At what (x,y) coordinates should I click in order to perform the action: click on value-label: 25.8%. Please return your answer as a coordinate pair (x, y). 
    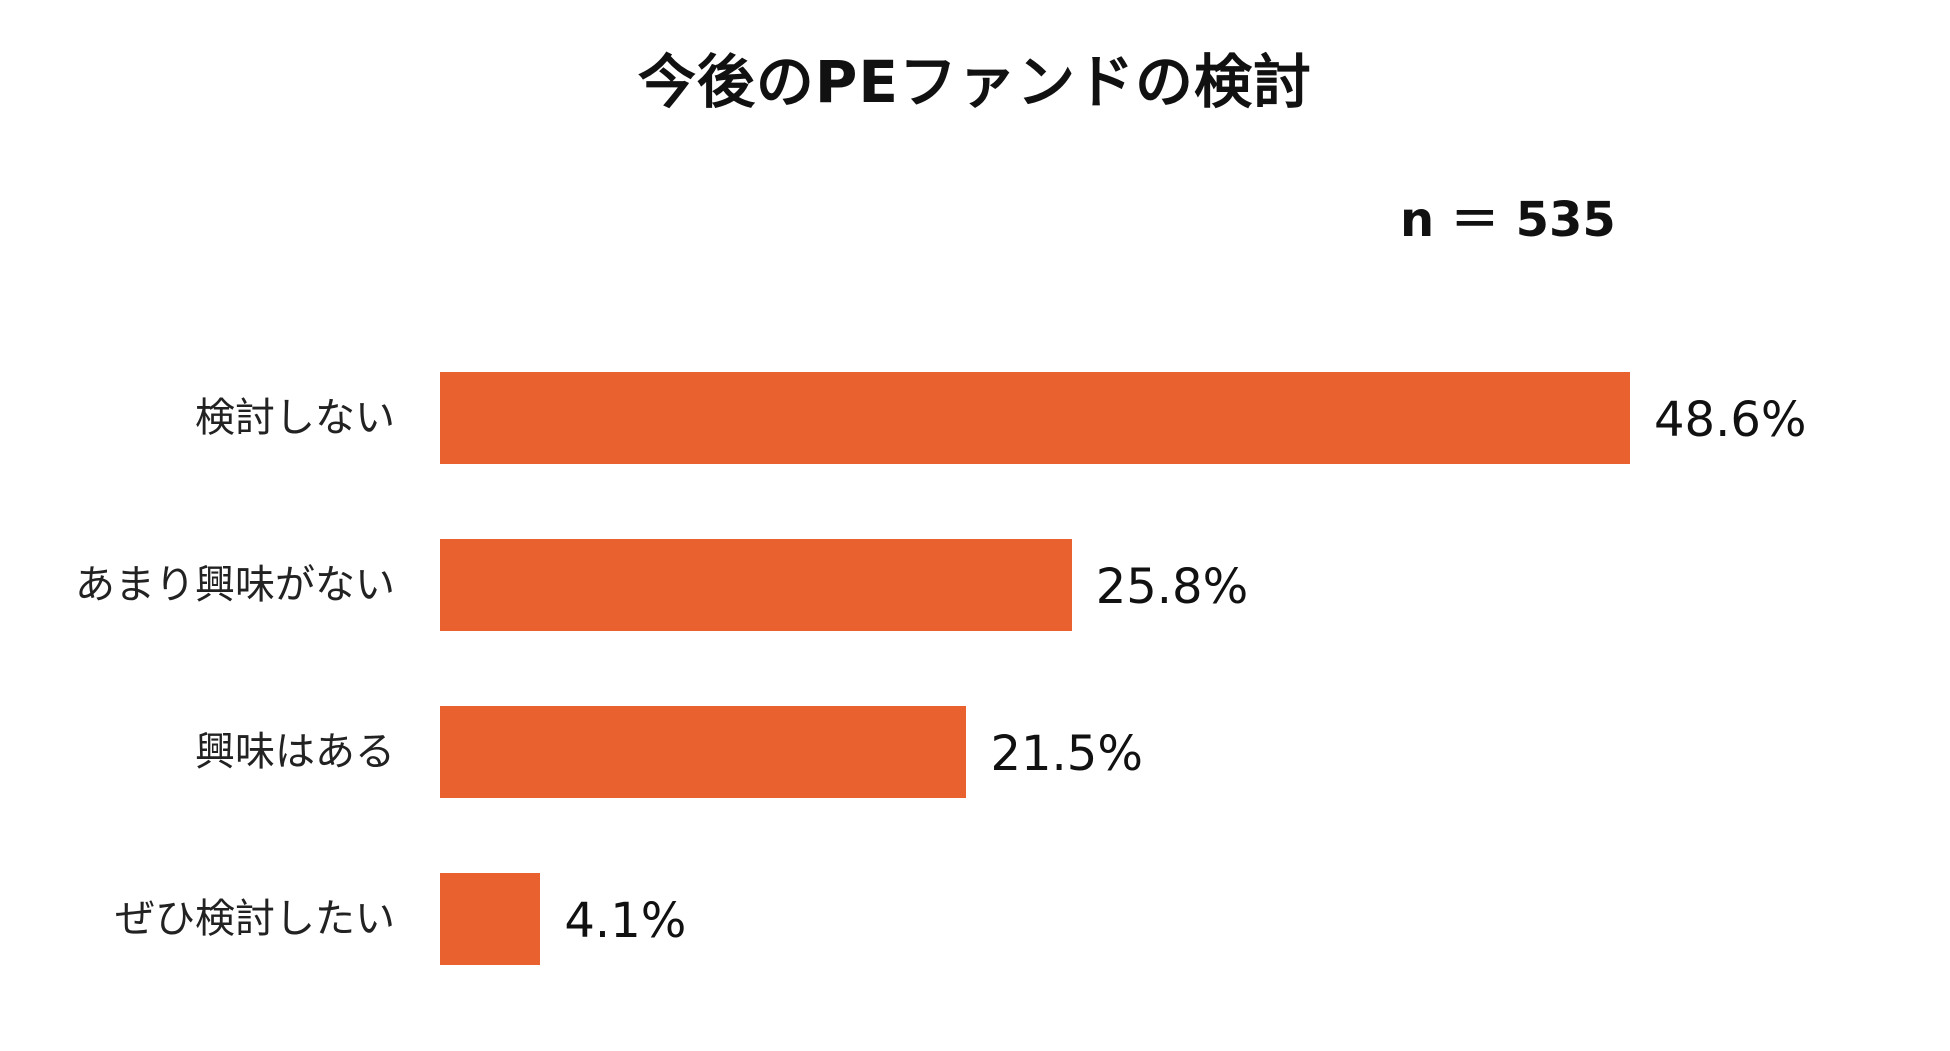
    Looking at the image, I should click on (1172, 587).